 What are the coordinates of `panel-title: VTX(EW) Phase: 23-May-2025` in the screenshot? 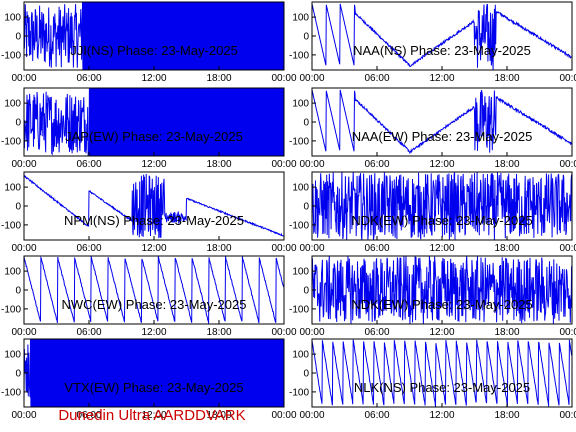 It's located at (153, 387).